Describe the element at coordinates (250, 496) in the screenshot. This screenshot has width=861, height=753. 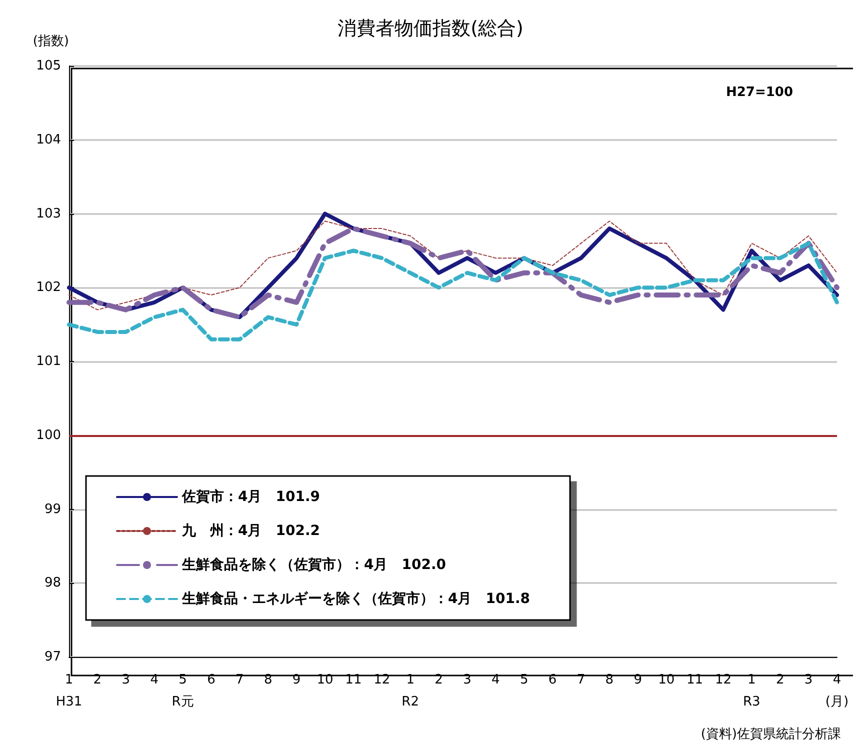
I see `legend-label: 佐賀市：4月 101.9` at that location.